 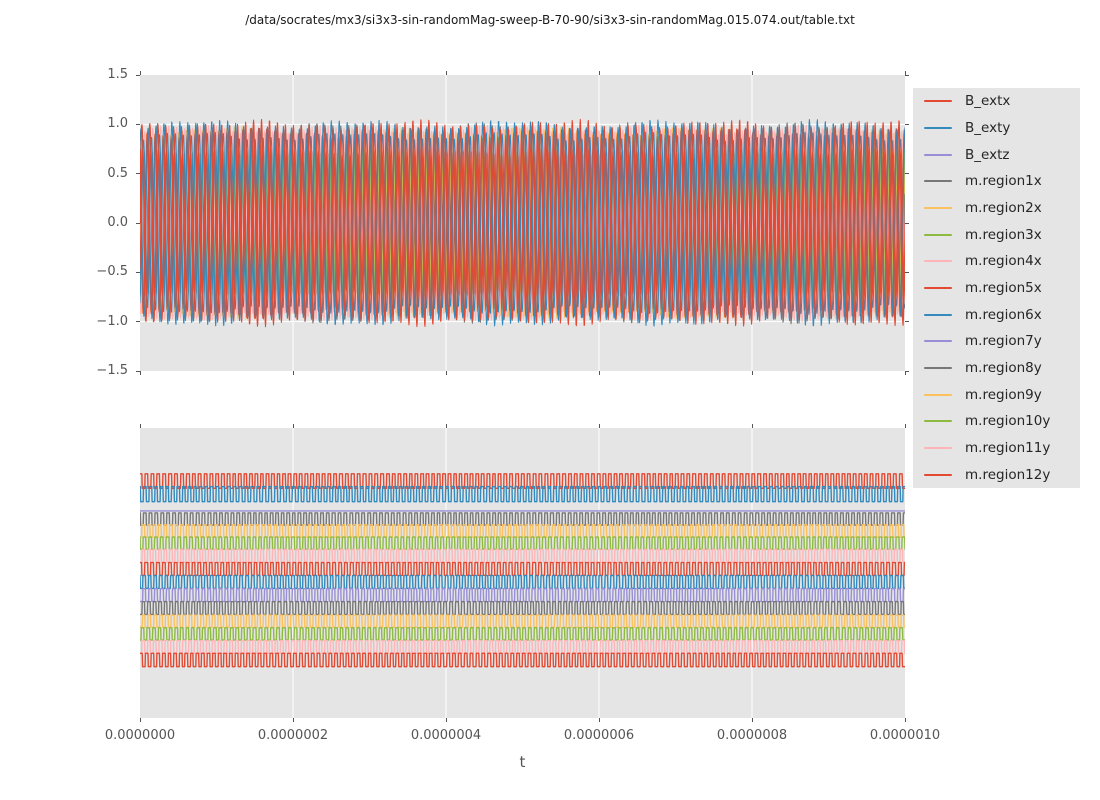 I want to click on legend-label: B_extx, so click(x=988, y=101).